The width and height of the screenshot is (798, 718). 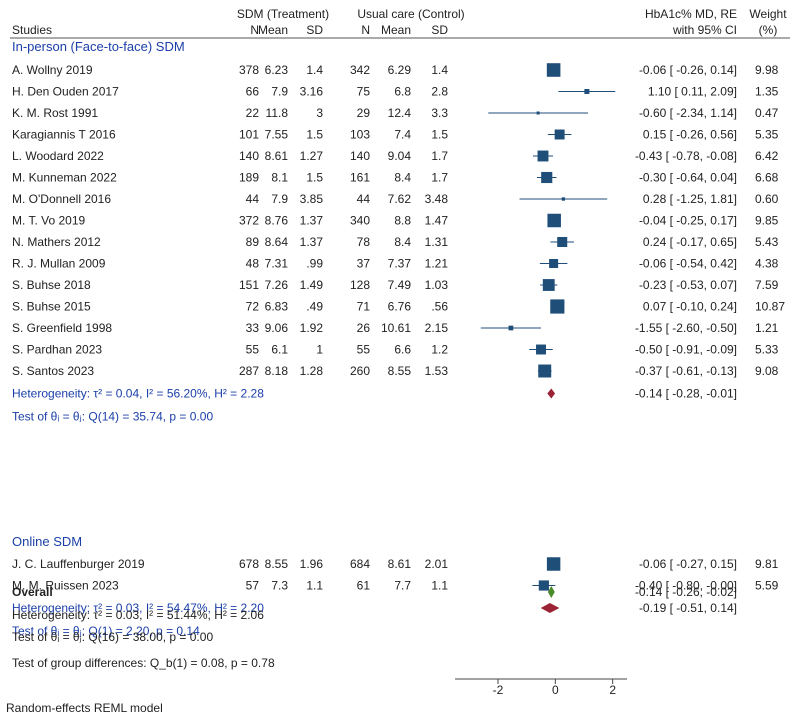 What do you see at coordinates (312, 156) in the screenshot?
I see `treatment-sd: 1.27` at bounding box center [312, 156].